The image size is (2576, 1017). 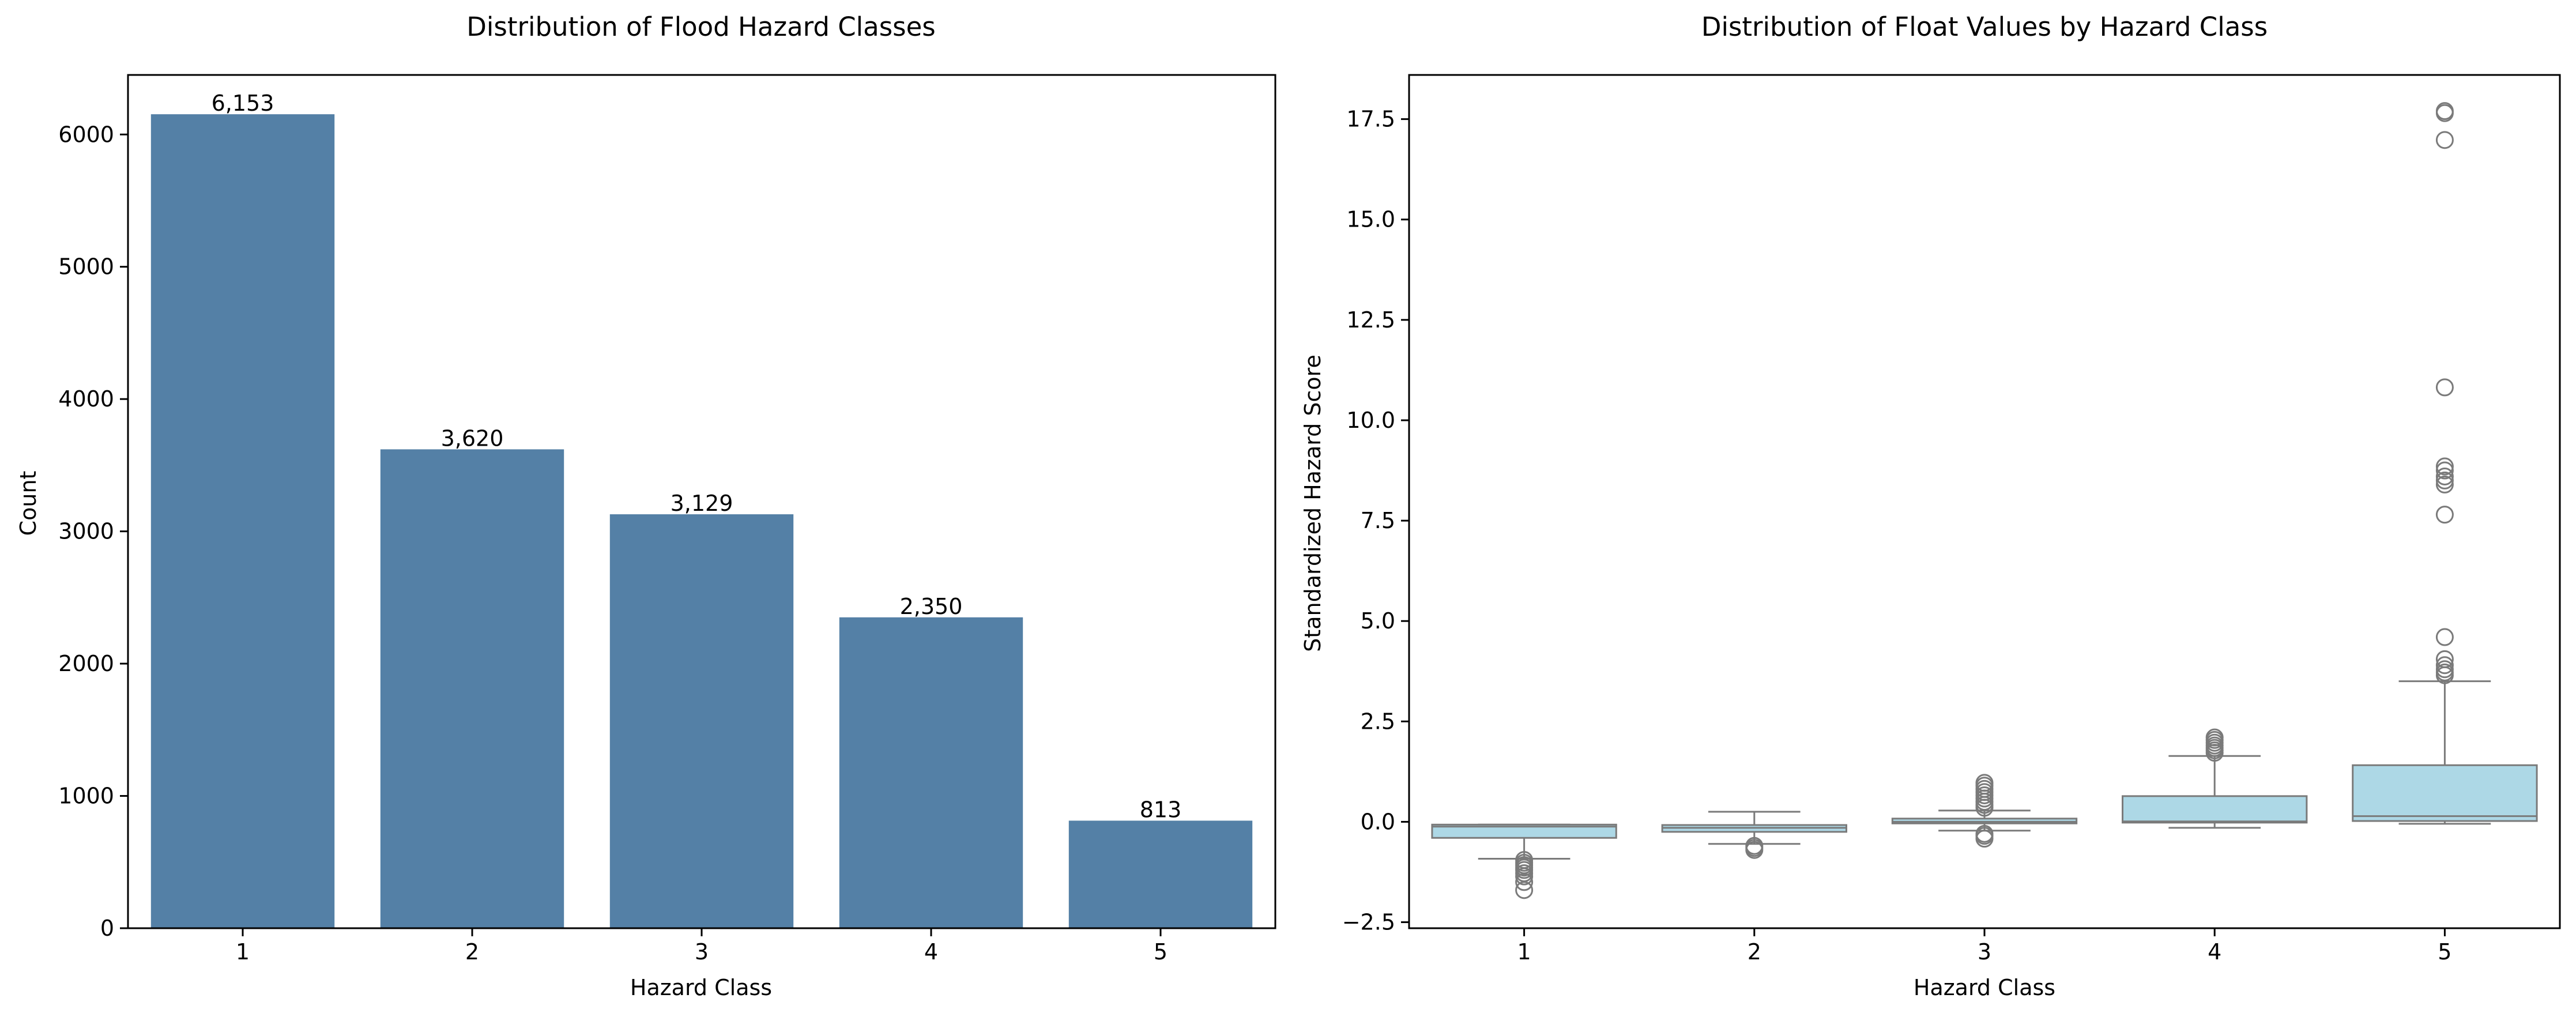 What do you see at coordinates (1370, 120) in the screenshot?
I see `y-tick-label: 17.5` at bounding box center [1370, 120].